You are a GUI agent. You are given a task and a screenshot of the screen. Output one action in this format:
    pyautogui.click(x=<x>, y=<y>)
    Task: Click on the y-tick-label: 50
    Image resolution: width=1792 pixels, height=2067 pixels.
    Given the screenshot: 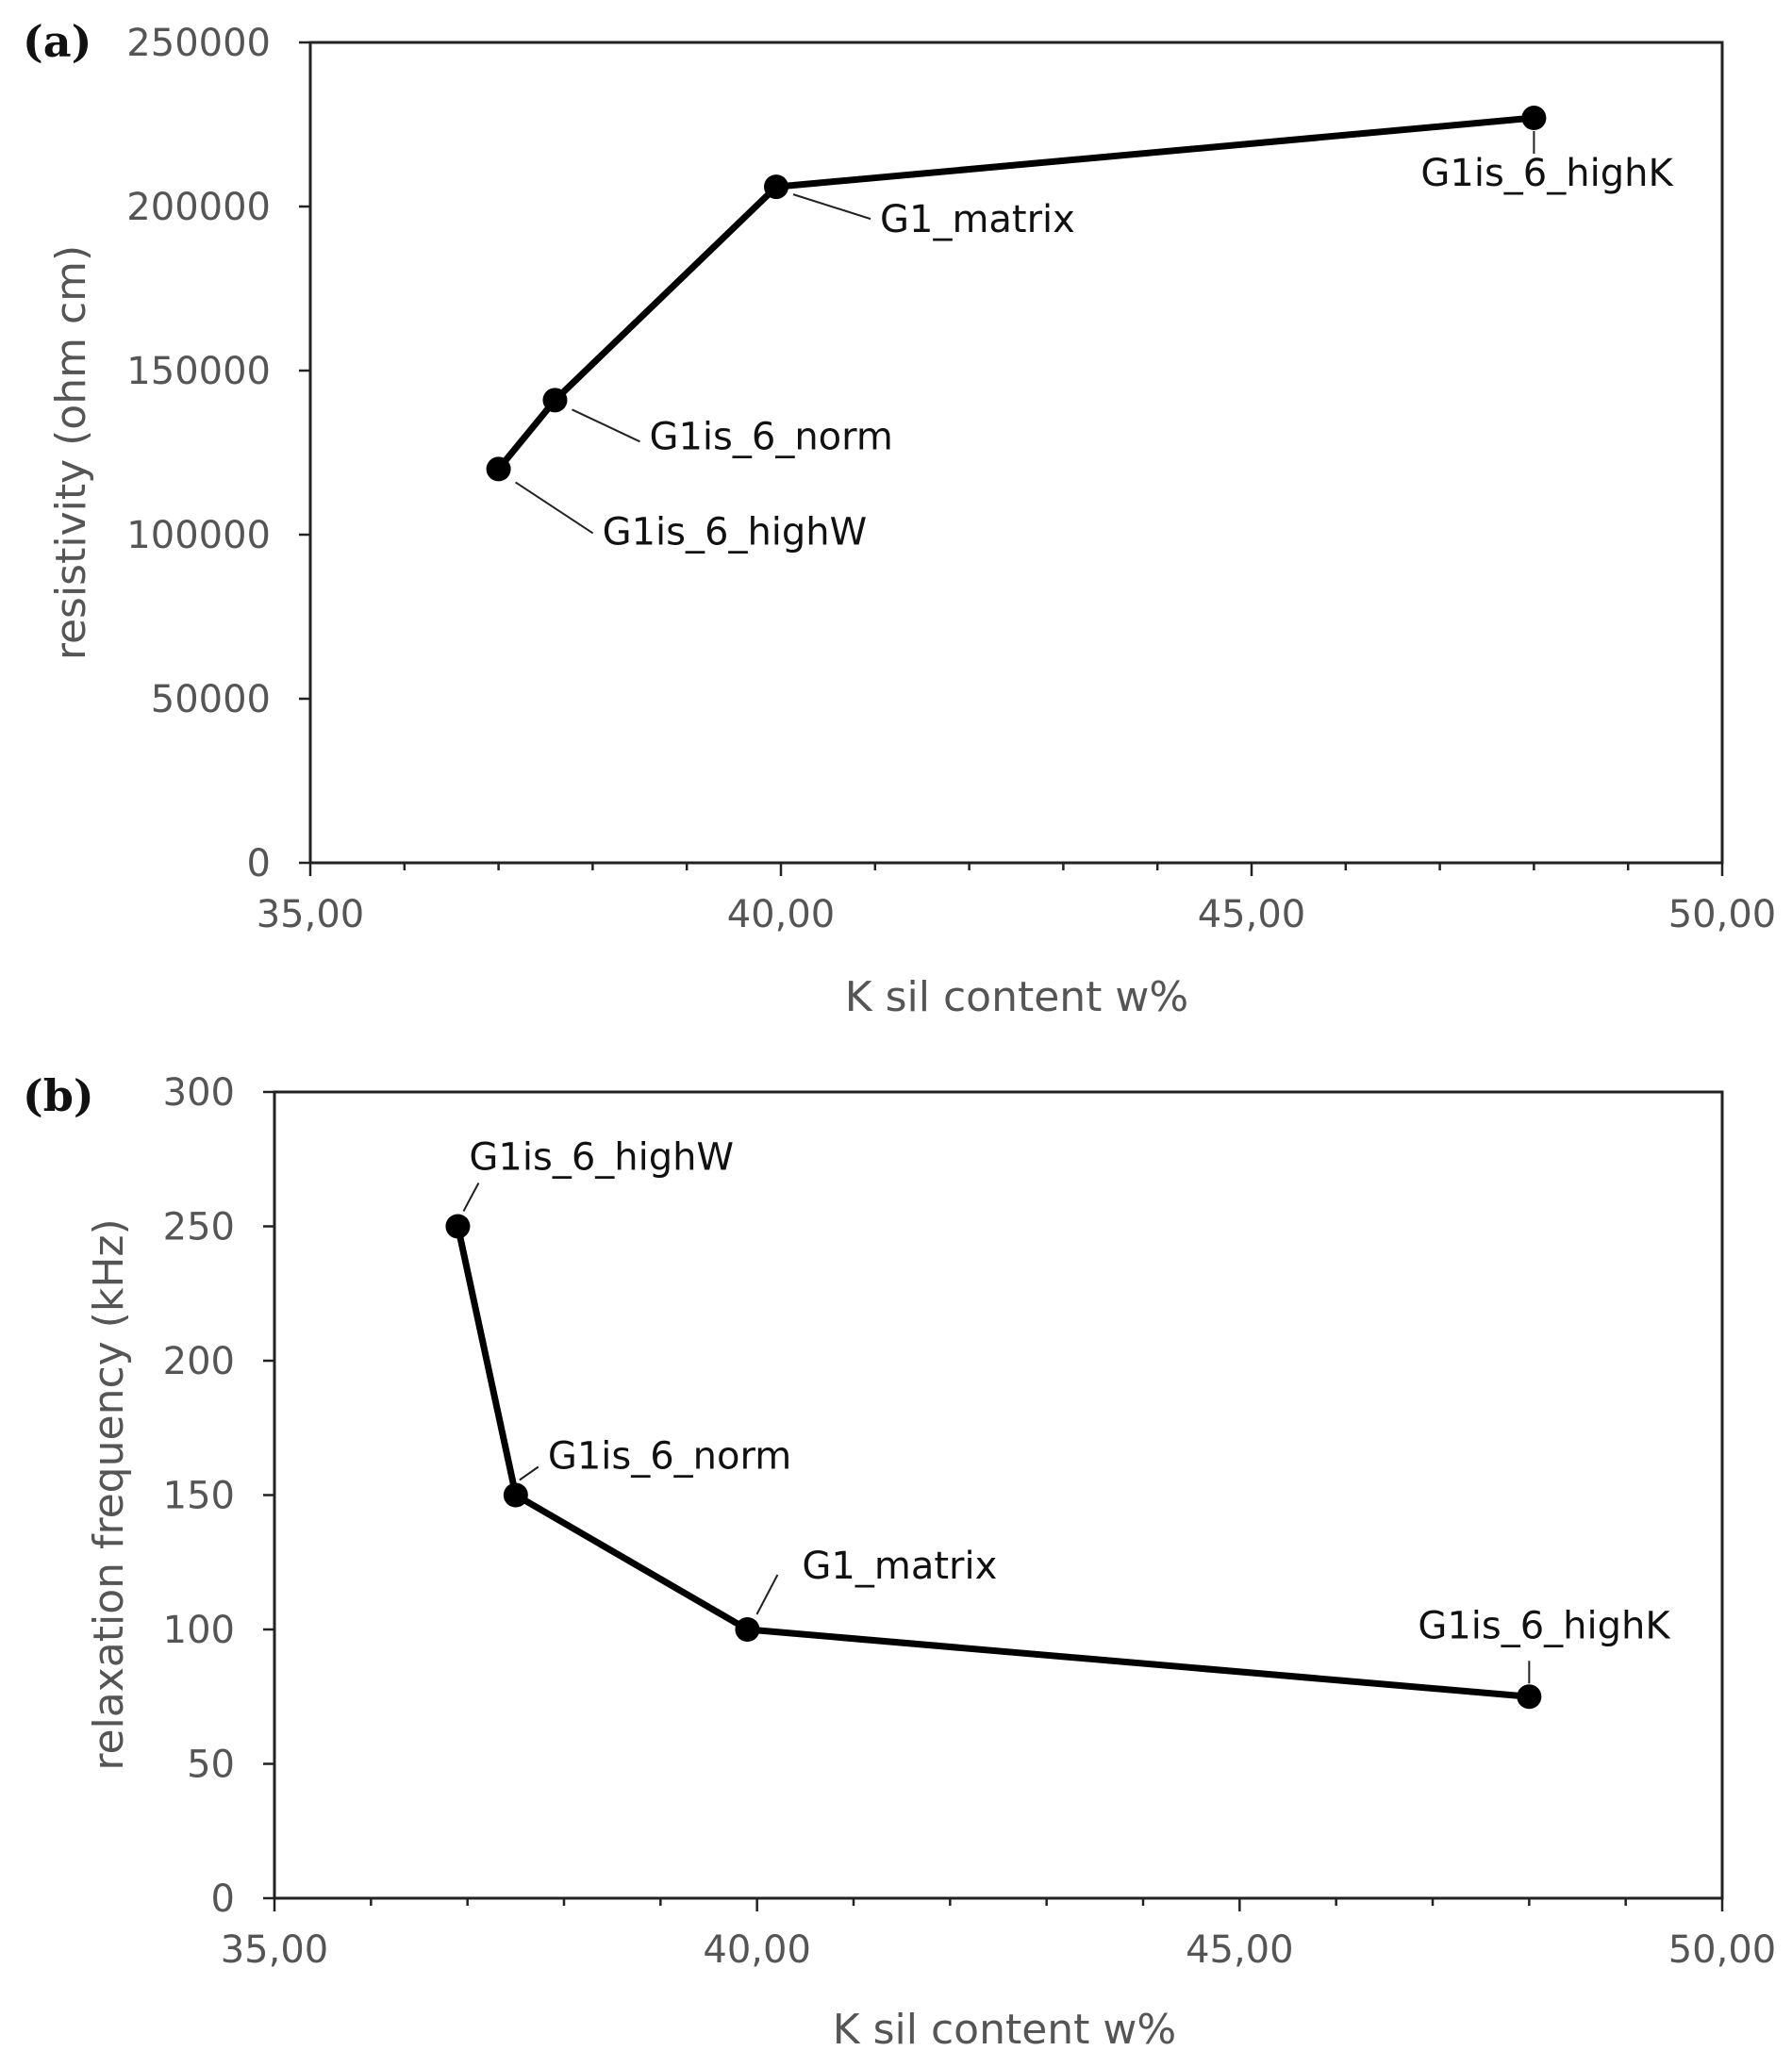 What is the action you would take?
    pyautogui.click(x=211, y=1765)
    